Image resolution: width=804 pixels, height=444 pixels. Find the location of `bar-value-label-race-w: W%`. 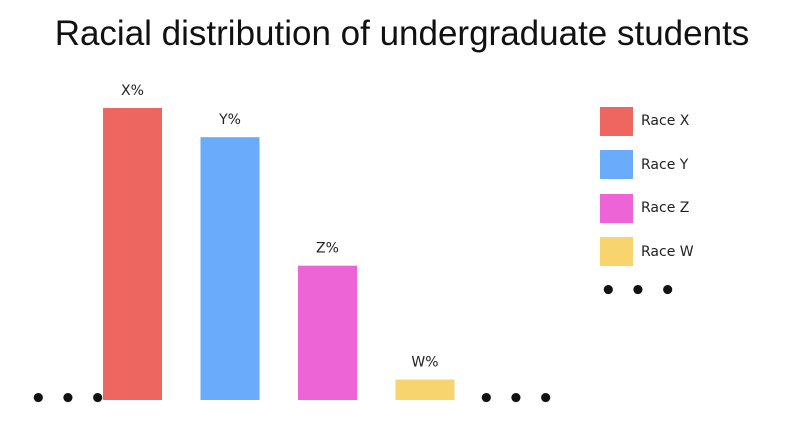

bar-value-label-race-w: W% is located at coordinates (424, 363).